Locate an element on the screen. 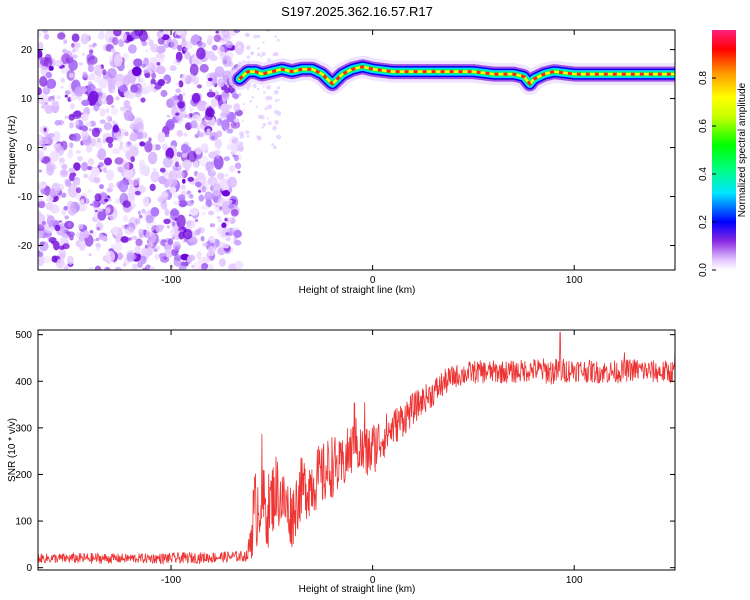 This screenshot has width=750, height=600. trace-band-layer is located at coordinates (456, 75).